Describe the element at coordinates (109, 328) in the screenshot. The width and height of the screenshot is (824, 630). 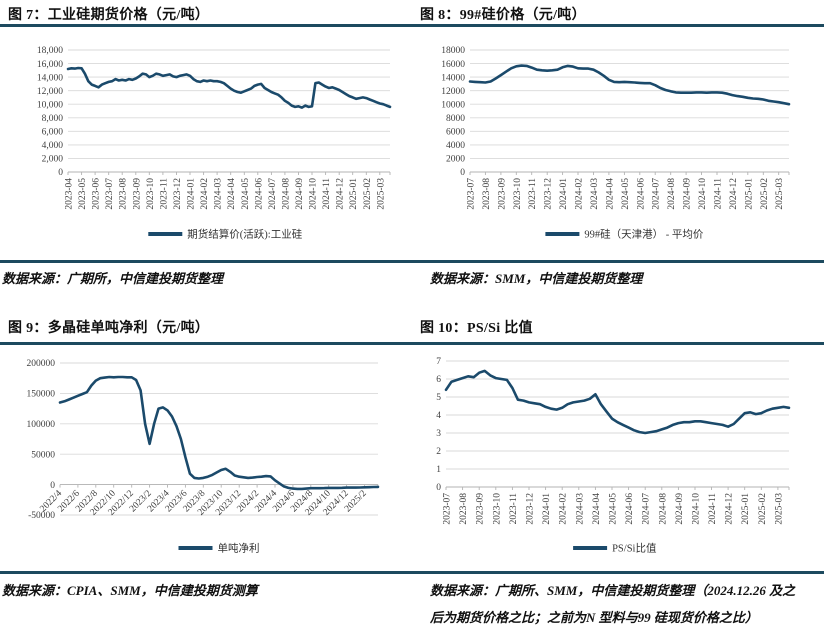
I see `fig9-title: 图 9：多晶硅单吨净利（元/吨）` at that location.